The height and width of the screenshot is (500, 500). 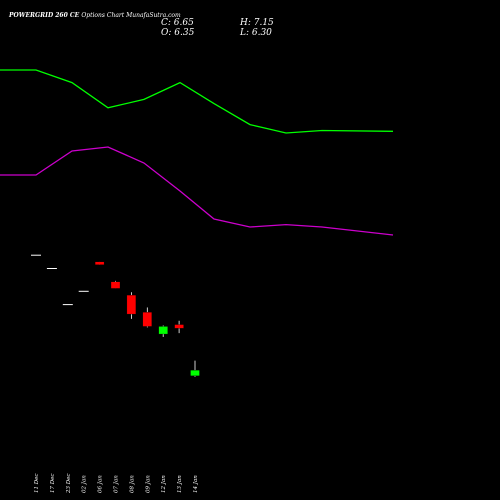 I want to click on x-tick-label: 17 Dec, so click(x=53, y=484).